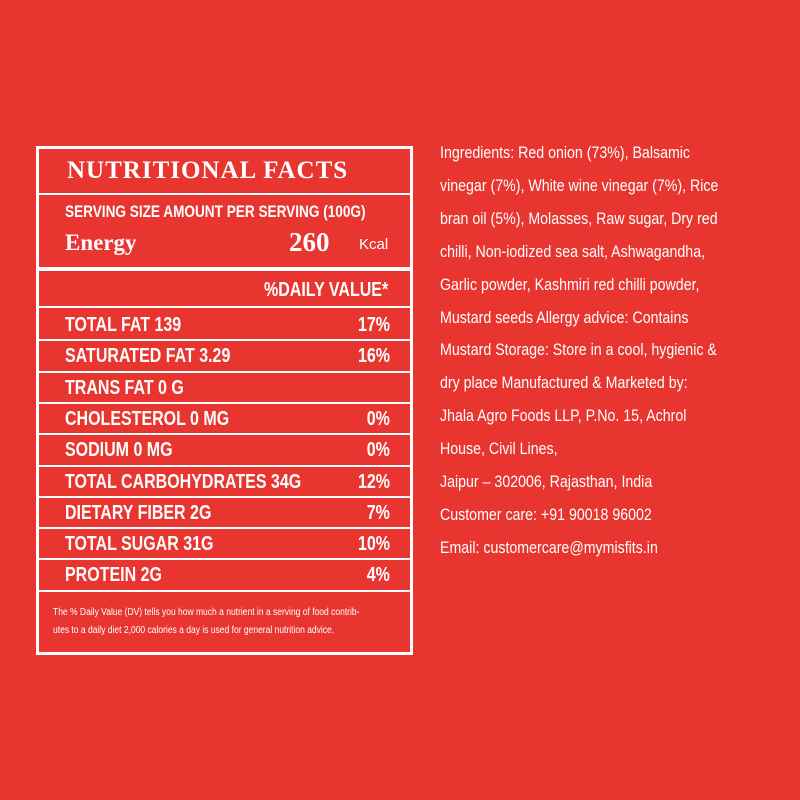 The height and width of the screenshot is (800, 800). I want to click on energy-label: Energy, so click(101, 242).